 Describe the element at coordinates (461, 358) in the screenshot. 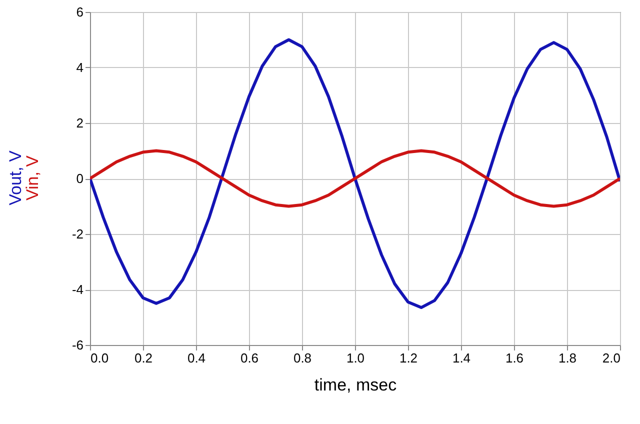

I see `x-tick-label: 1.4` at that location.